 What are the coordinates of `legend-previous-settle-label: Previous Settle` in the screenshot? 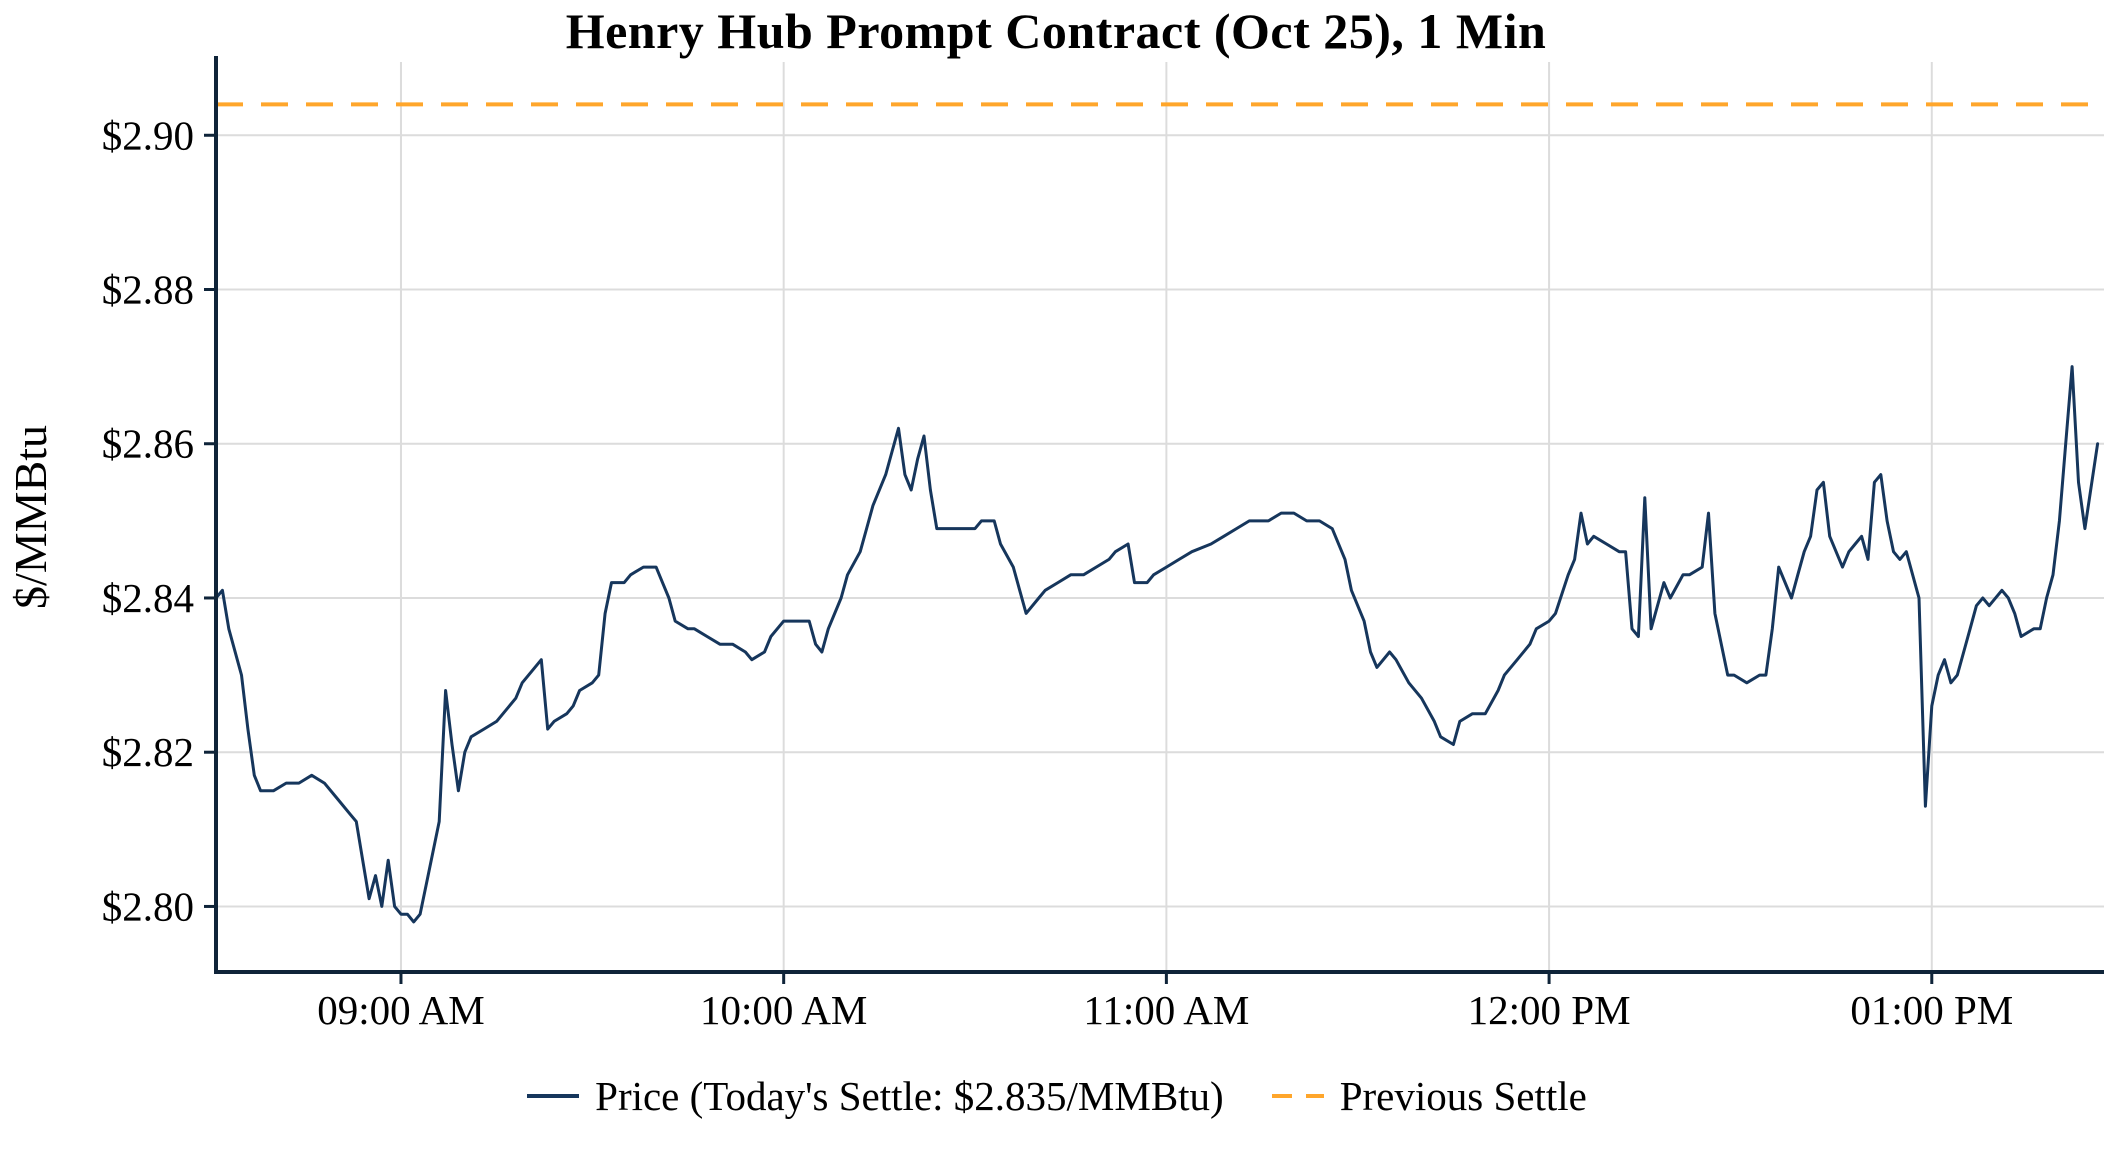 It's located at (1463, 1096).